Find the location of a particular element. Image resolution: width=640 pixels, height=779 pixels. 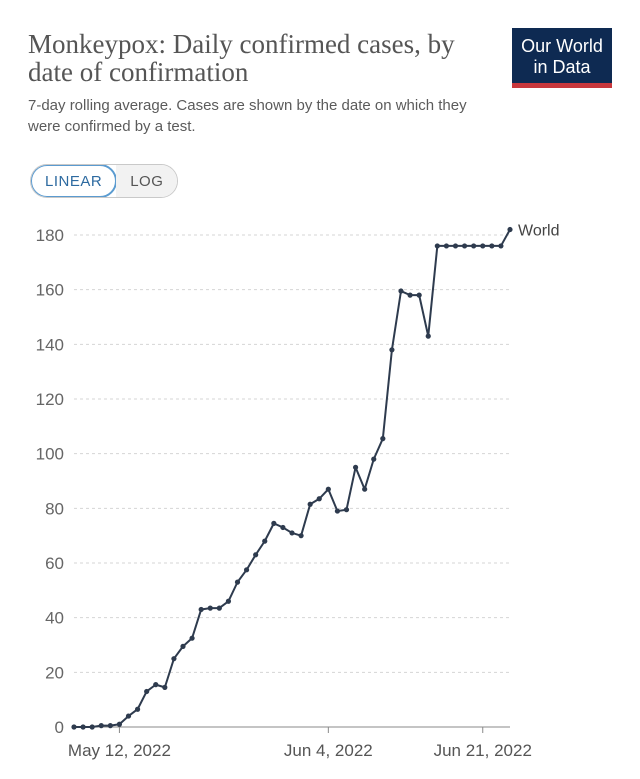

y-tick-label: 20 is located at coordinates (54, 672).